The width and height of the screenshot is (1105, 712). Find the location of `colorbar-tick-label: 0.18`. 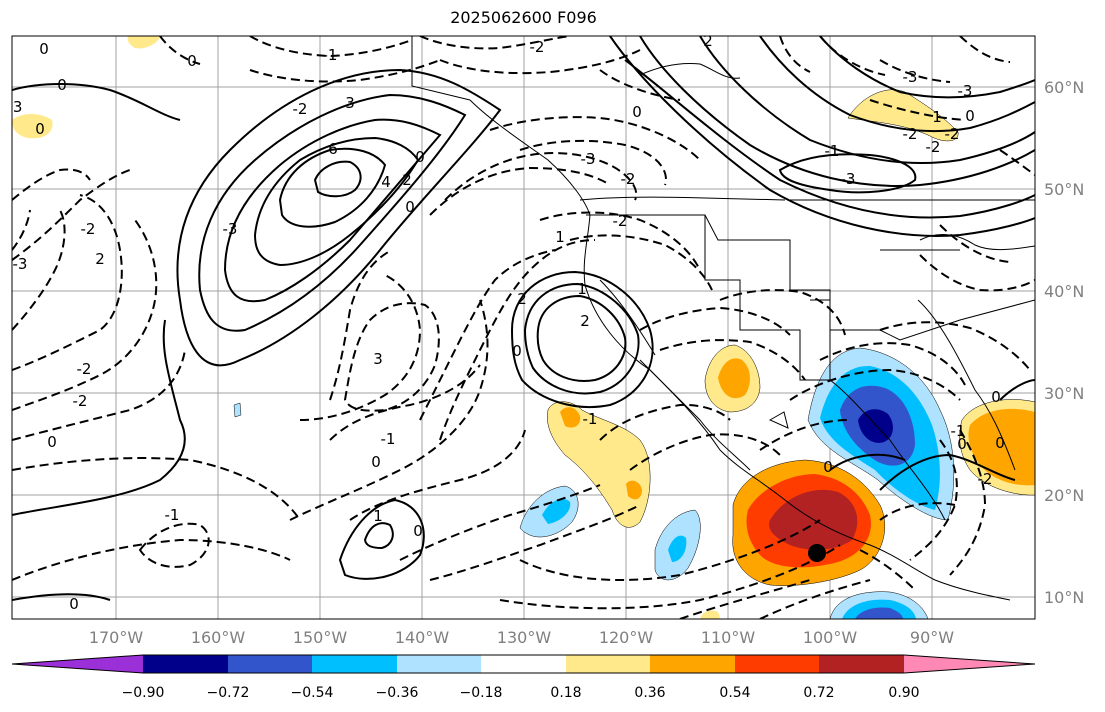

colorbar-tick-label: 0.18 is located at coordinates (565, 693).